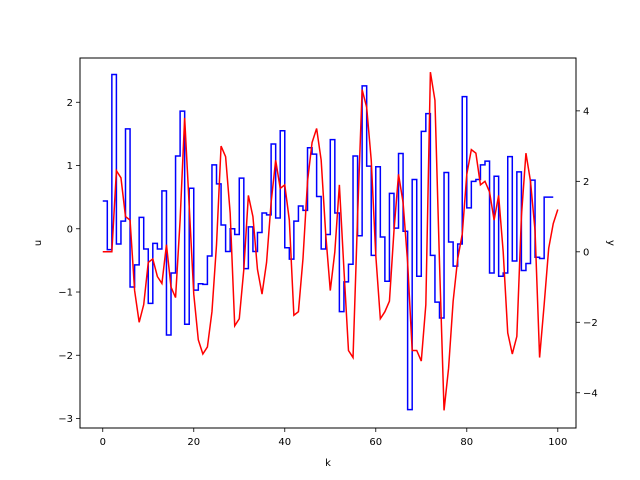  I want to click on y-right-tick-label: 0, so click(586, 252).